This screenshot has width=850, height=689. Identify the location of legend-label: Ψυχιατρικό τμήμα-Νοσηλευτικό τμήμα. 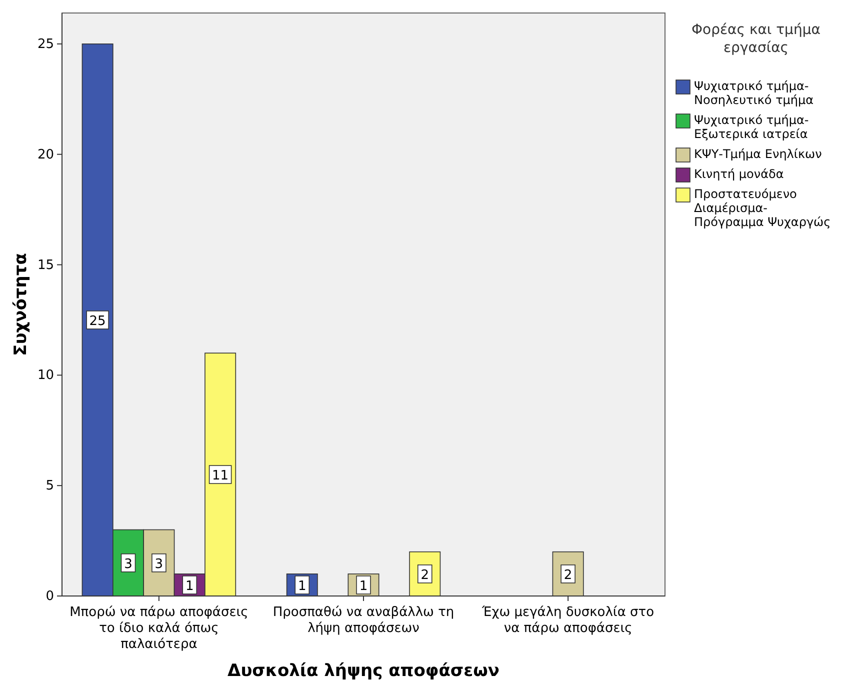
(754, 93).